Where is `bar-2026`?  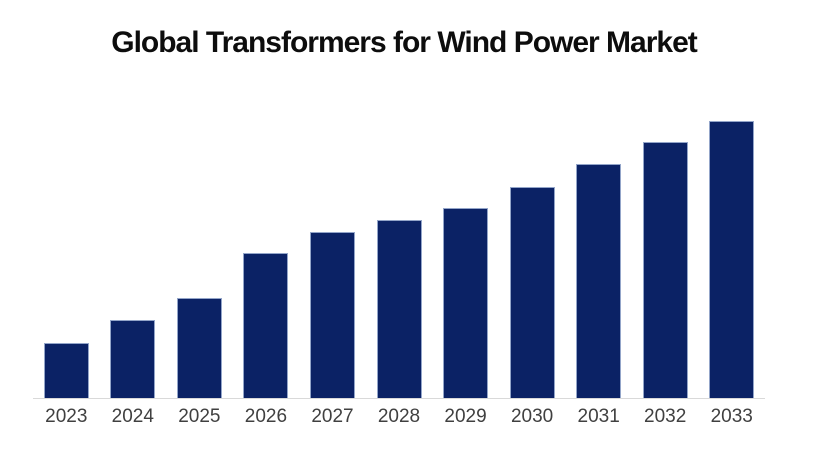 bar-2026 is located at coordinates (266, 325).